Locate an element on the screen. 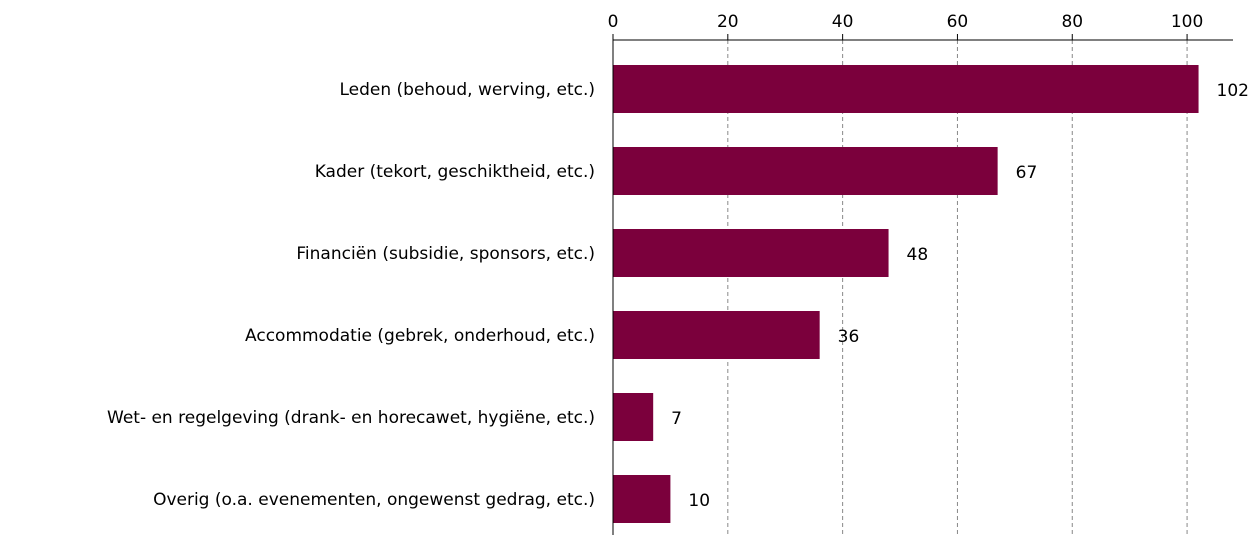 Image resolution: width=1260 pixels, height=535 pixels. value-label: 48 is located at coordinates (918, 255).